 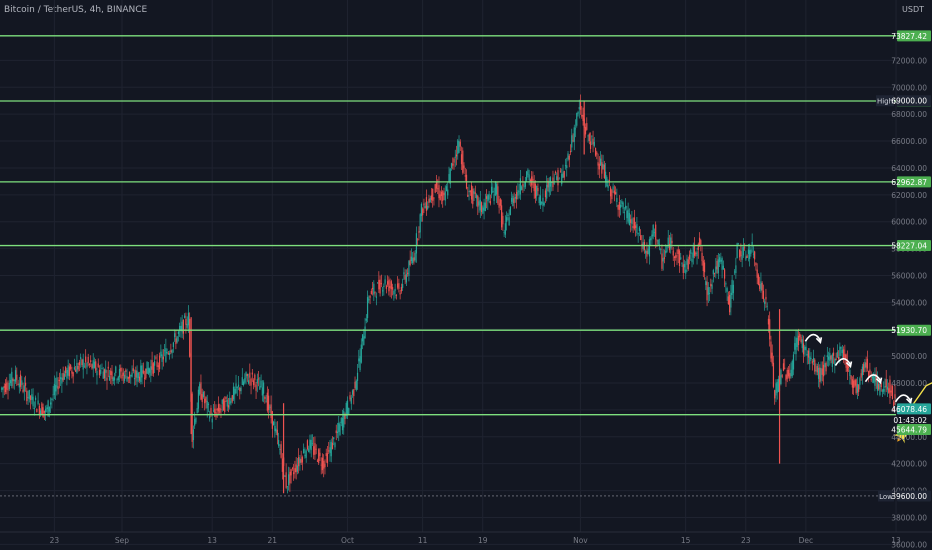 What do you see at coordinates (909, 544) in the screenshot?
I see `y-tick-label: 36000.00` at bounding box center [909, 544].